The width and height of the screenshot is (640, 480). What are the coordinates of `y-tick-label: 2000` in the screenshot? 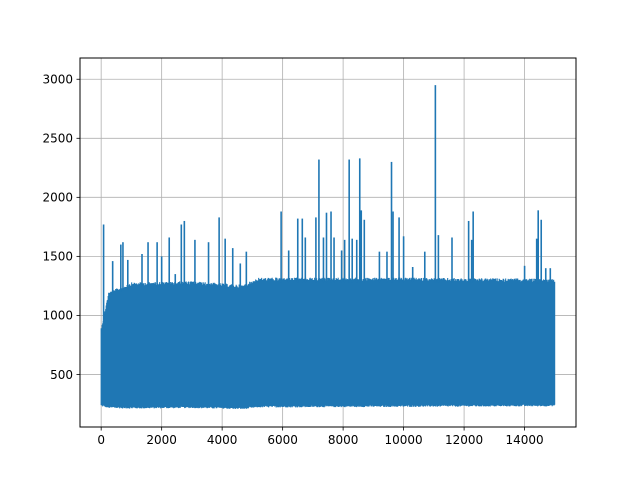 It's located at (57, 198).